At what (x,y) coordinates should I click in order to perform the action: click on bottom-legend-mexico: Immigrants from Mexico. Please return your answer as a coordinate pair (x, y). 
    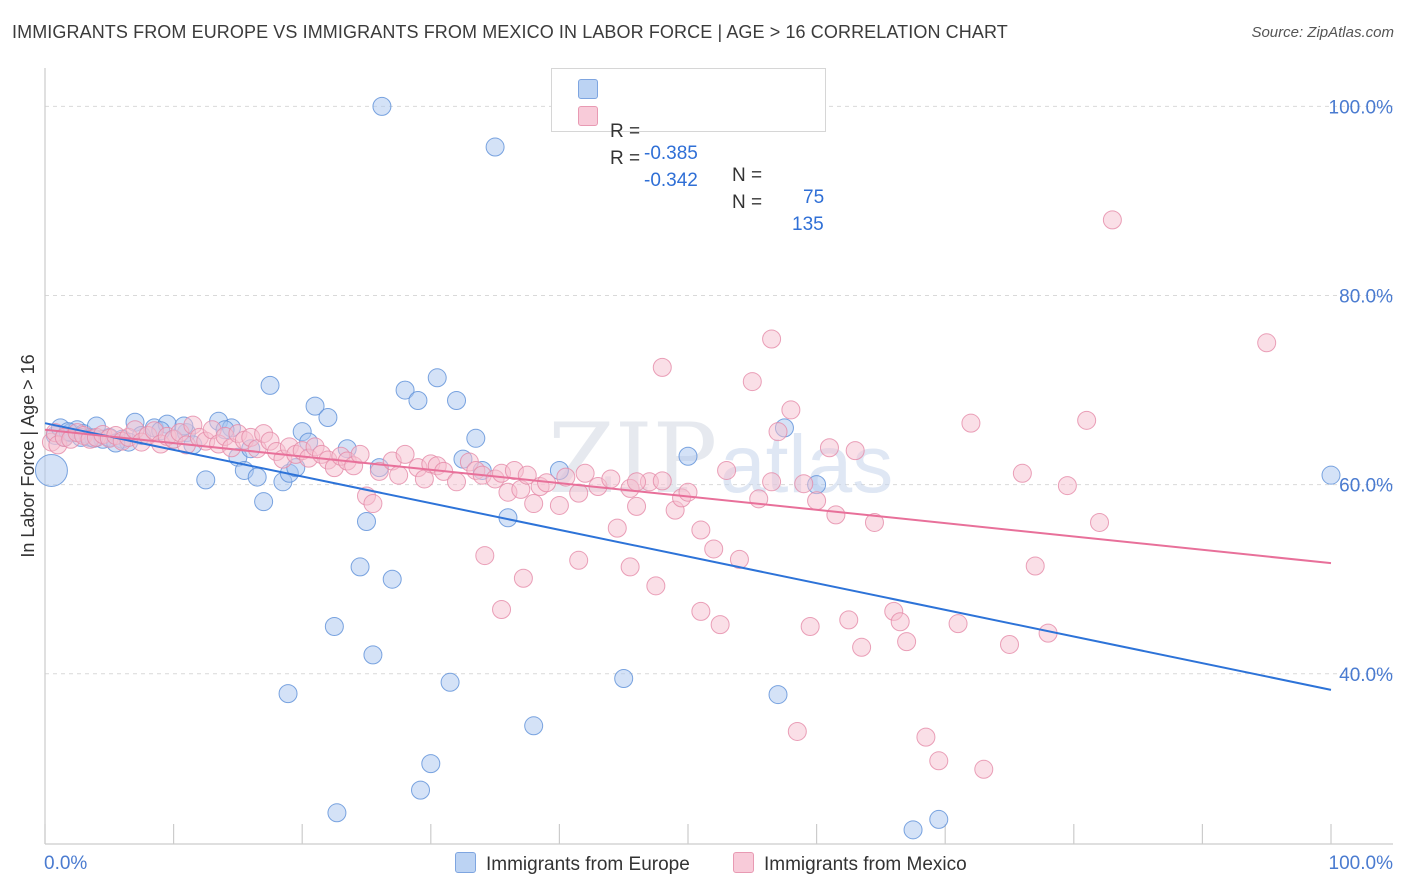
    Looking at the image, I should click on (850, 864).